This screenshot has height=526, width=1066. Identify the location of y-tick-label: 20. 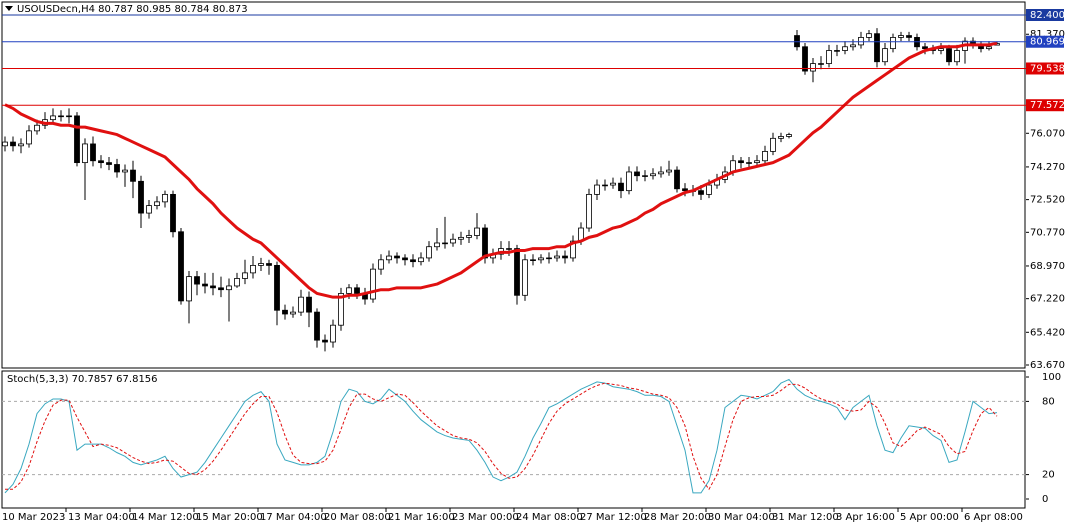
(1048, 475).